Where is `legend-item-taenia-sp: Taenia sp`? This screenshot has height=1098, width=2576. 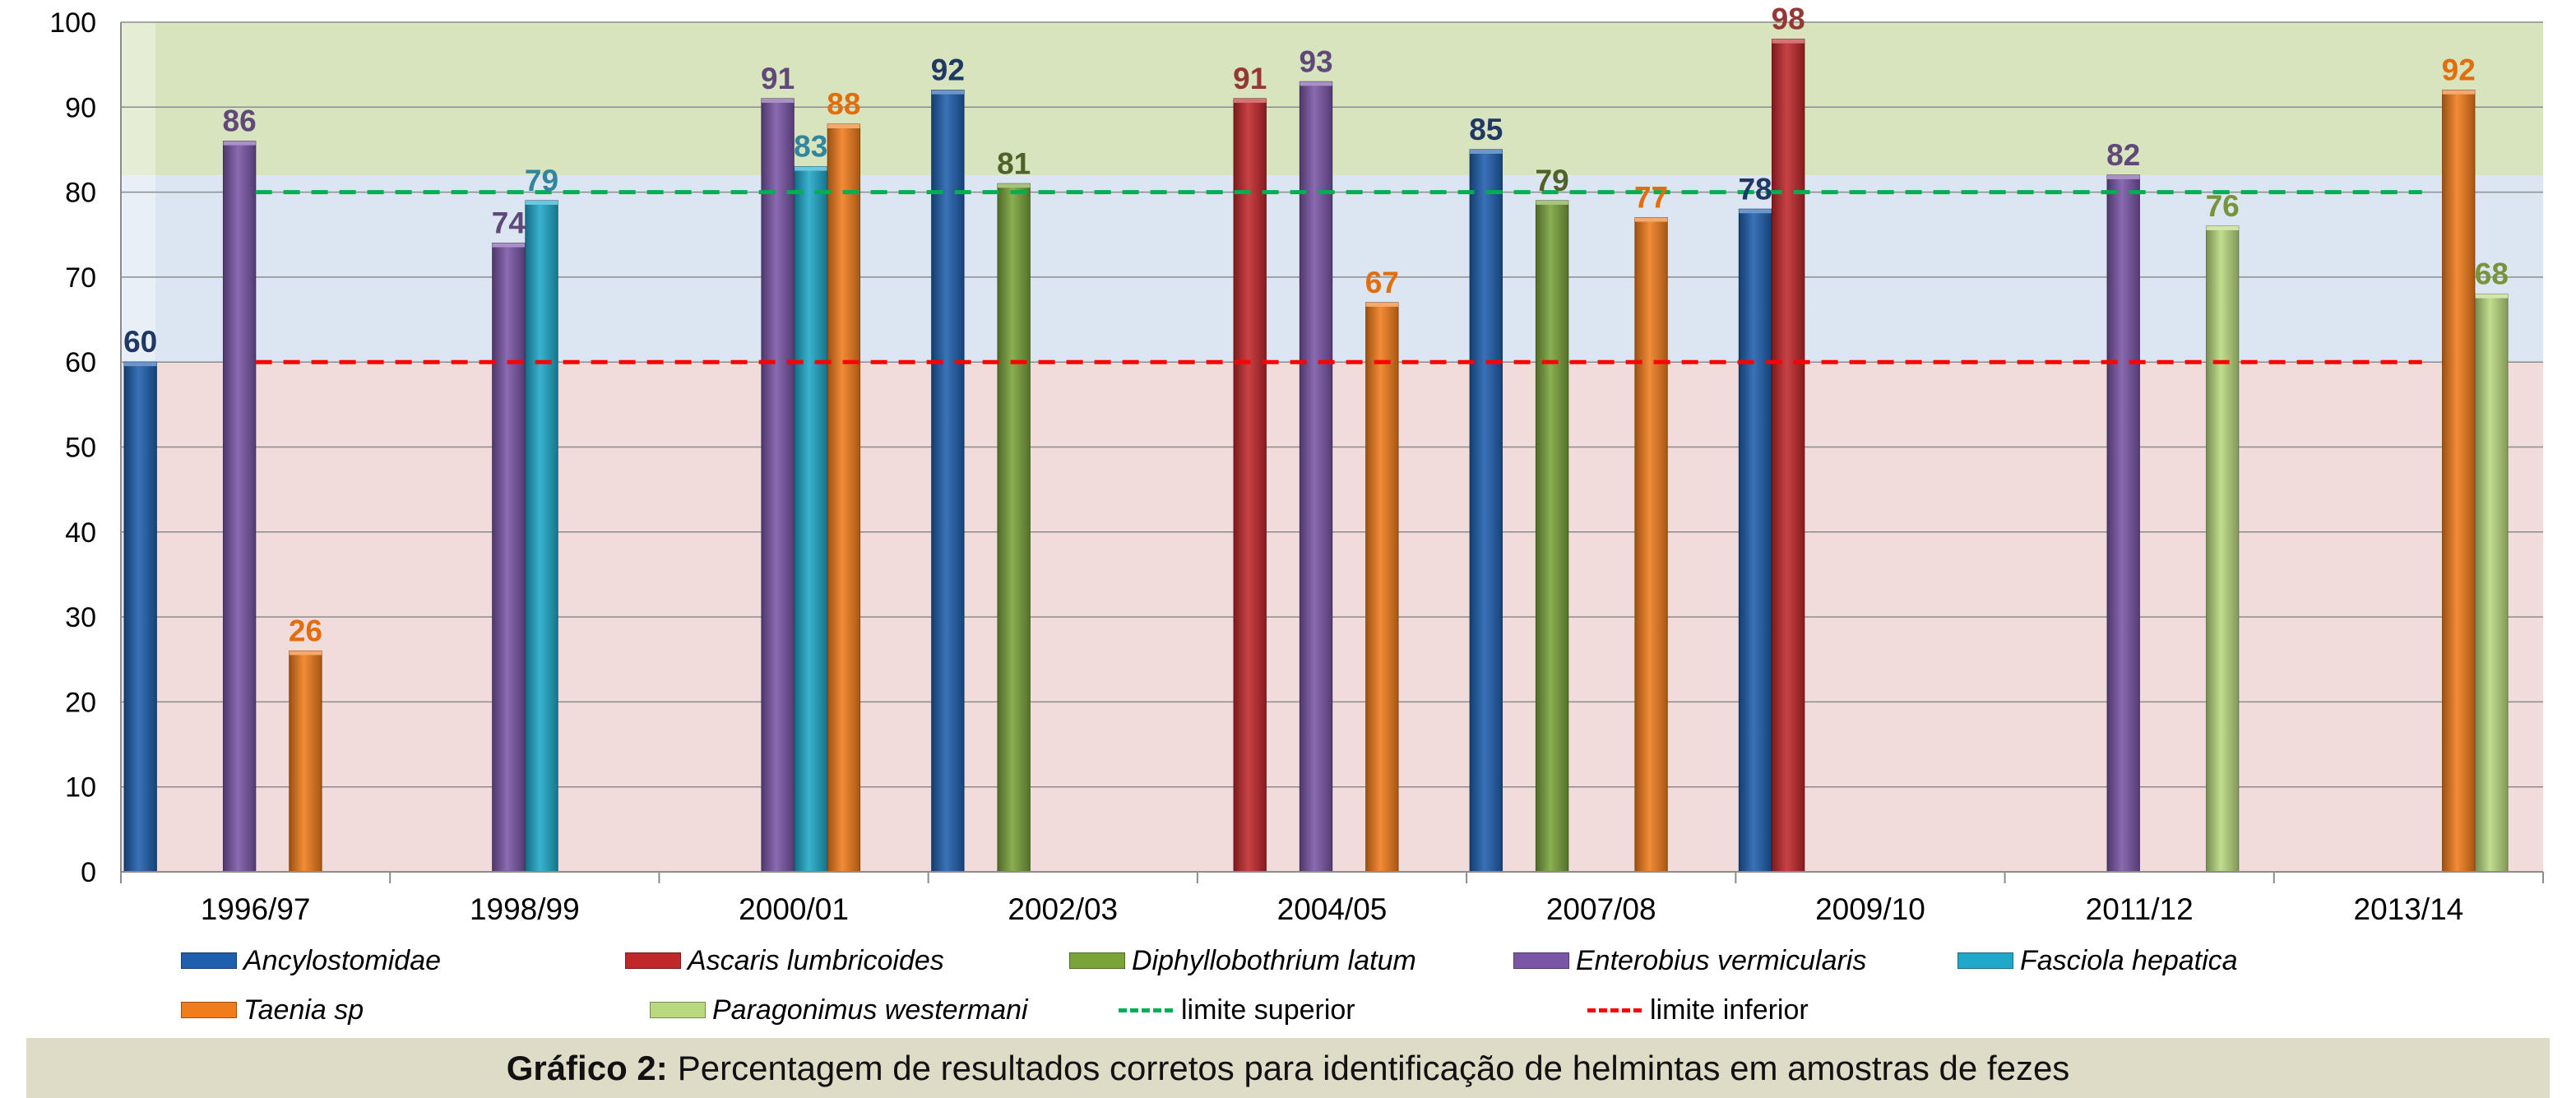 legend-item-taenia-sp: Taenia sp is located at coordinates (416, 1010).